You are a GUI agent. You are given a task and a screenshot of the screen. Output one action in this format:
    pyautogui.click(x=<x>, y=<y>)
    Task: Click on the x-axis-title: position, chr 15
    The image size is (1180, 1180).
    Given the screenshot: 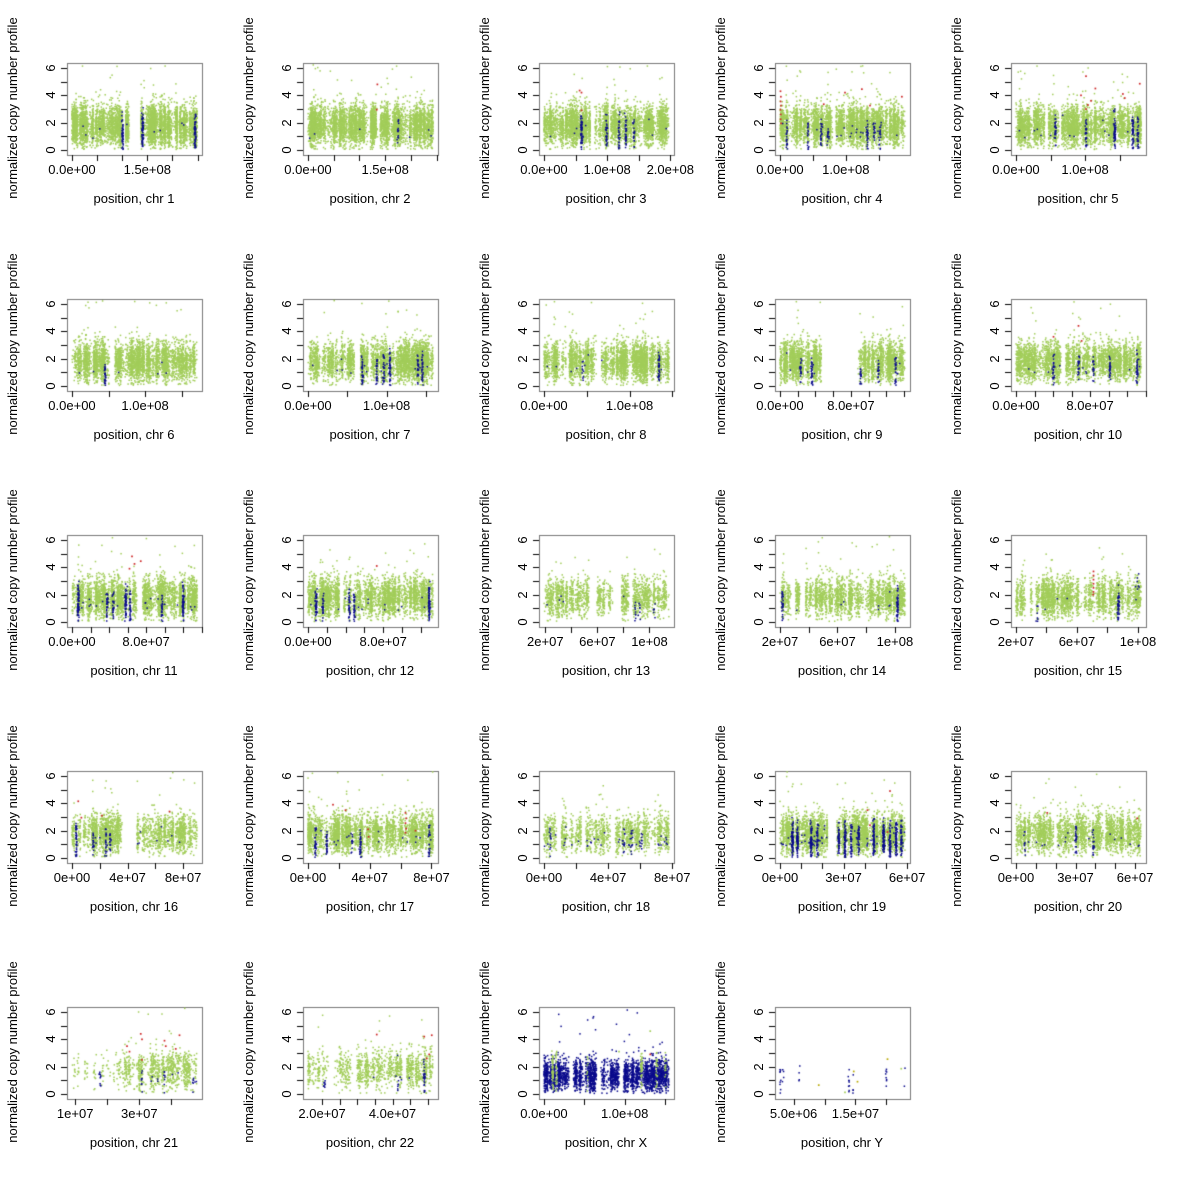 What is the action you would take?
    pyautogui.click(x=1078, y=670)
    